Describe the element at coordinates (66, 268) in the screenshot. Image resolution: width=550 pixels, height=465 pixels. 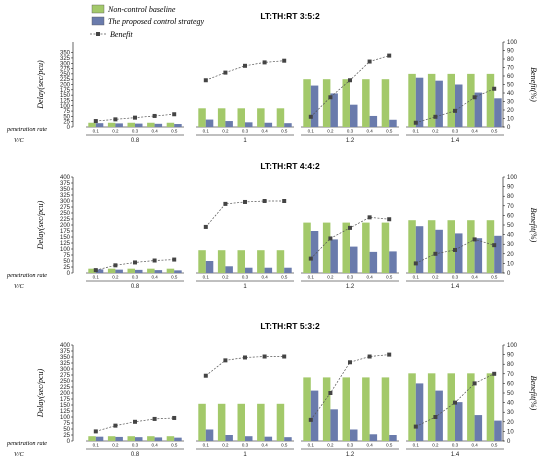
I see `left-axis-tick-label: 25` at that location.